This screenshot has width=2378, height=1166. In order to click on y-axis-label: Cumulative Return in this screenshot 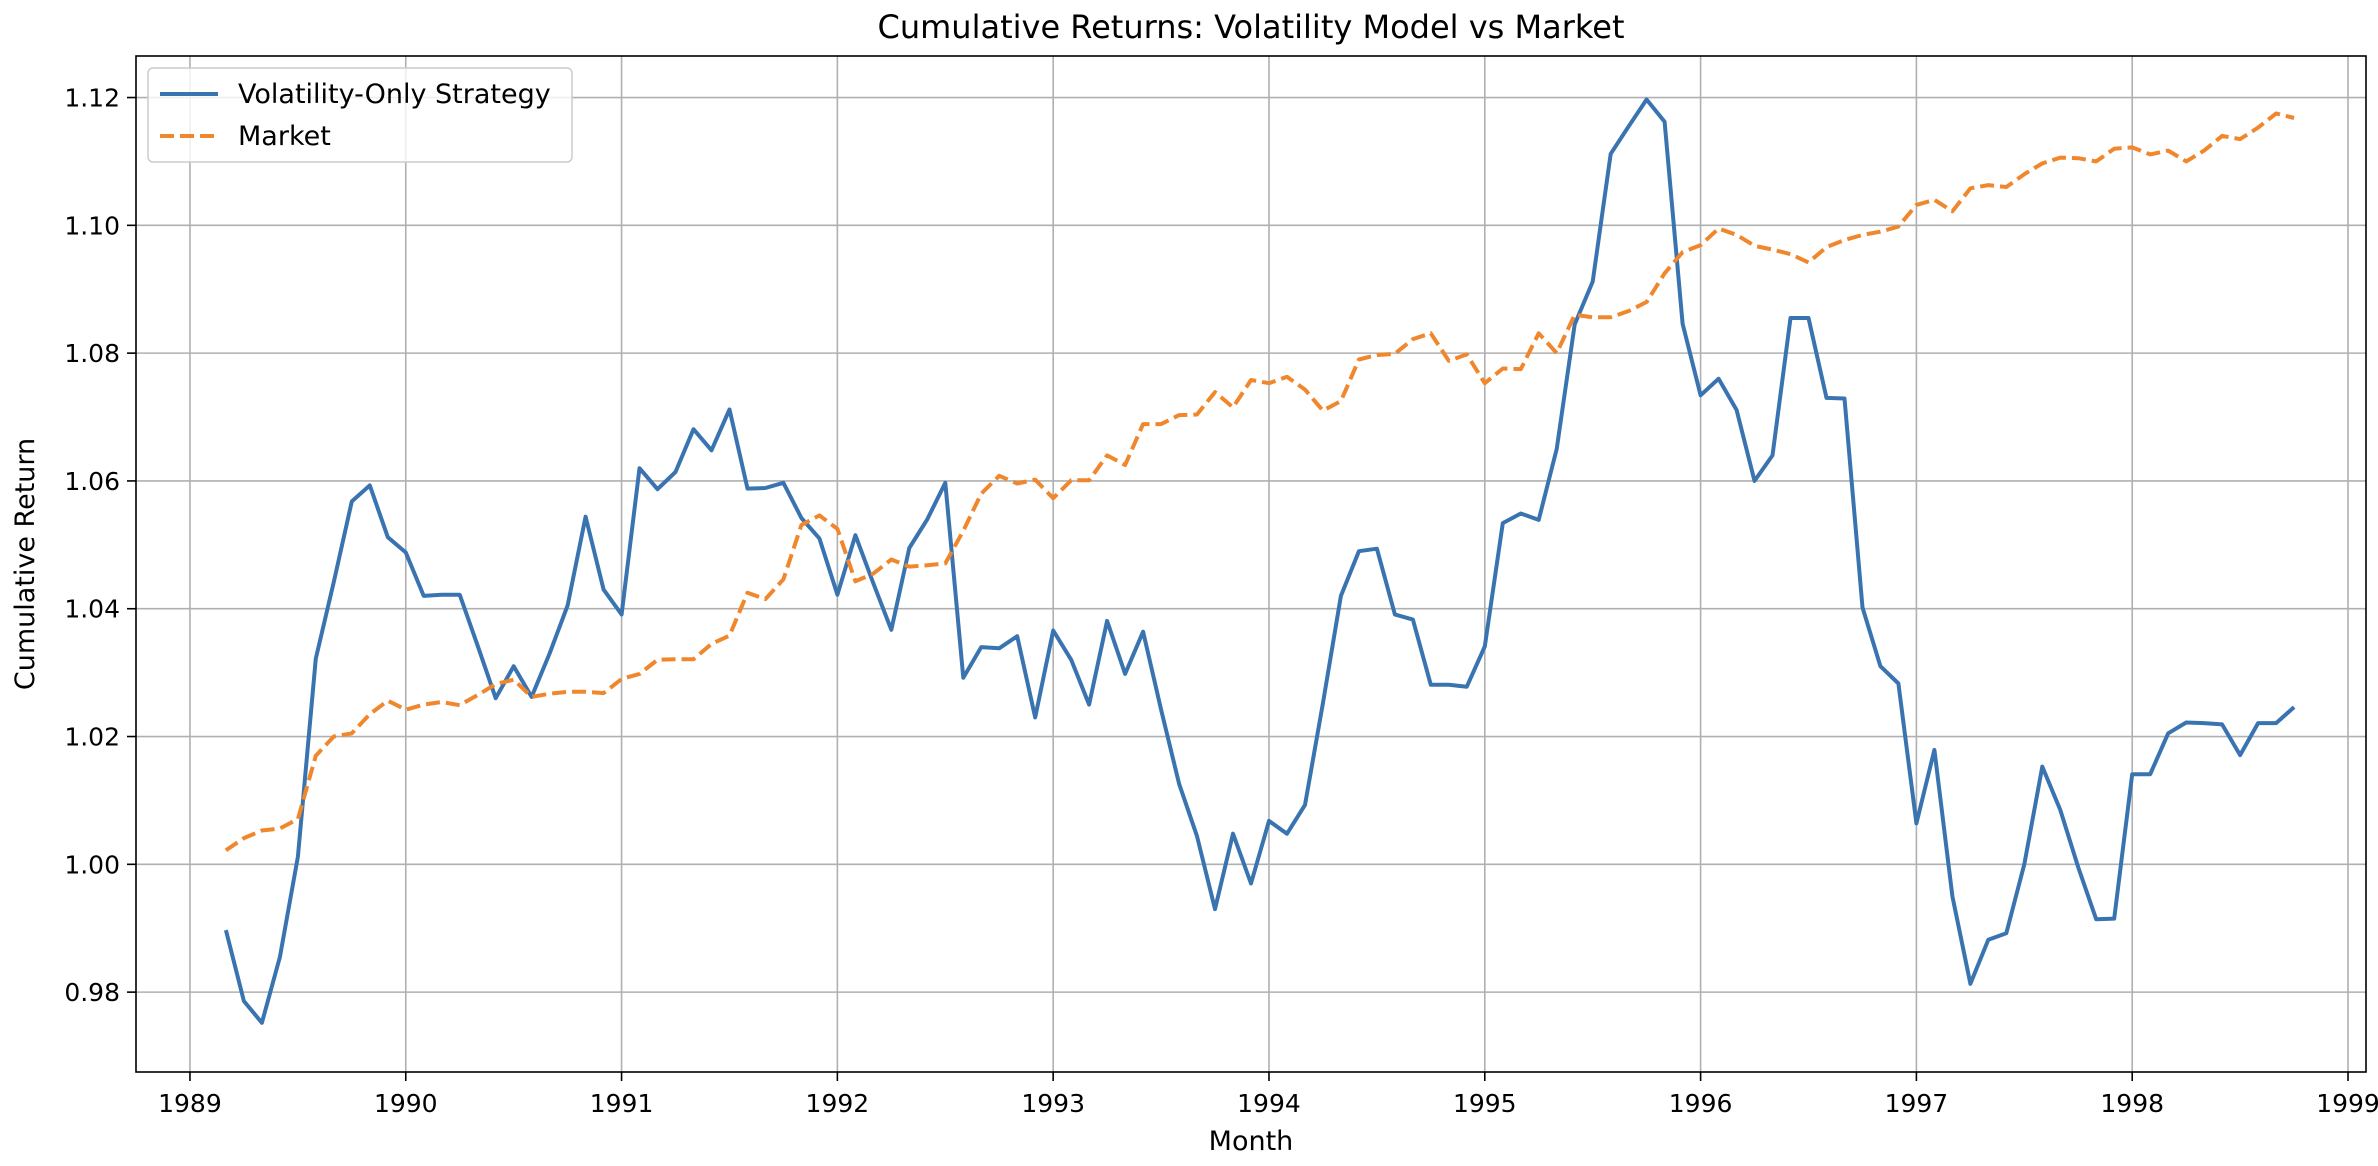, I will do `click(25, 564)`.